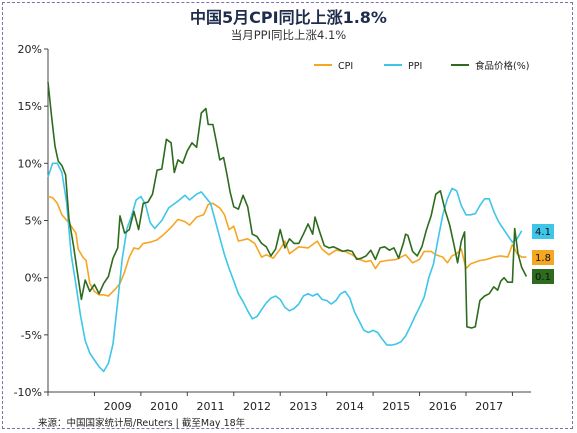 This screenshot has width=577, height=433. I want to click on end-value-labels: 4.1 1.8 0.1, so click(543, 254).